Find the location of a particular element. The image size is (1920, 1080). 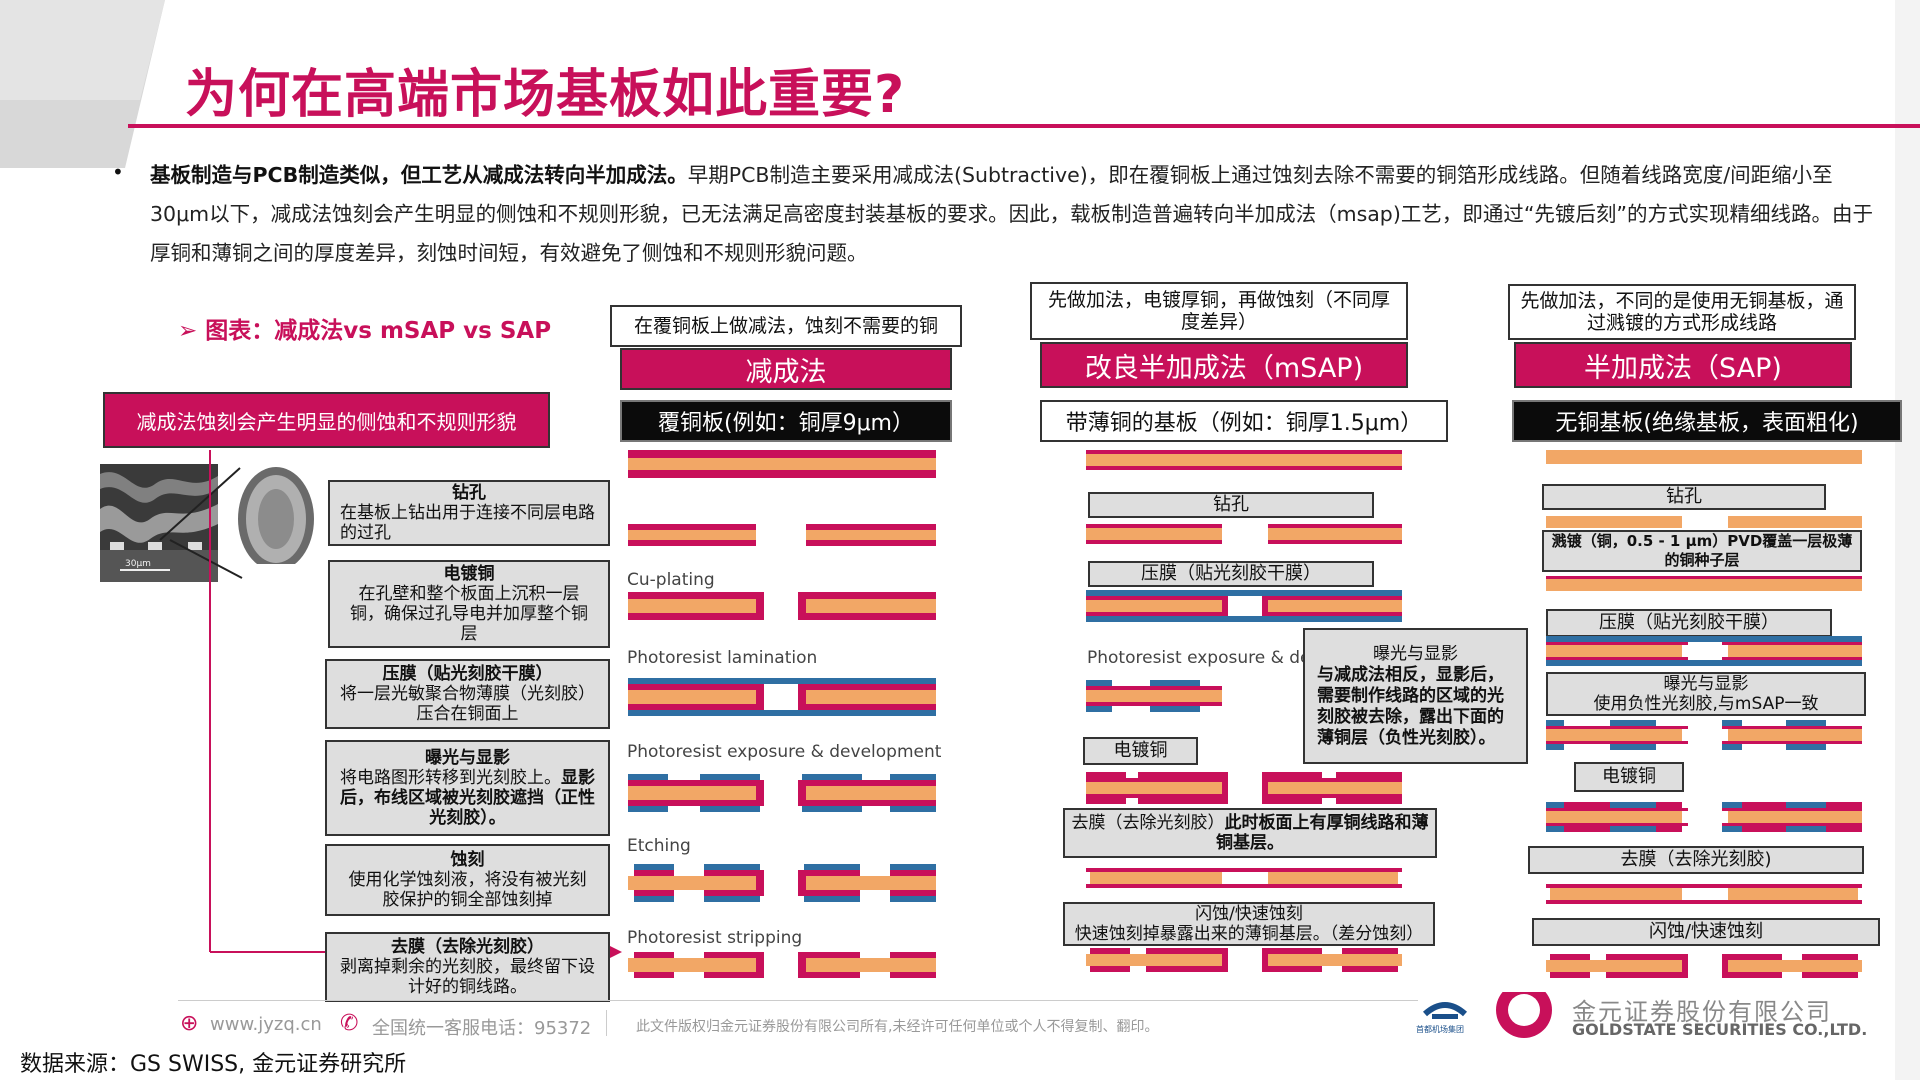

col3-step-exposure: 曝光与显影 使用负性光刻胶,与mSAP一致 is located at coordinates (1706, 694).